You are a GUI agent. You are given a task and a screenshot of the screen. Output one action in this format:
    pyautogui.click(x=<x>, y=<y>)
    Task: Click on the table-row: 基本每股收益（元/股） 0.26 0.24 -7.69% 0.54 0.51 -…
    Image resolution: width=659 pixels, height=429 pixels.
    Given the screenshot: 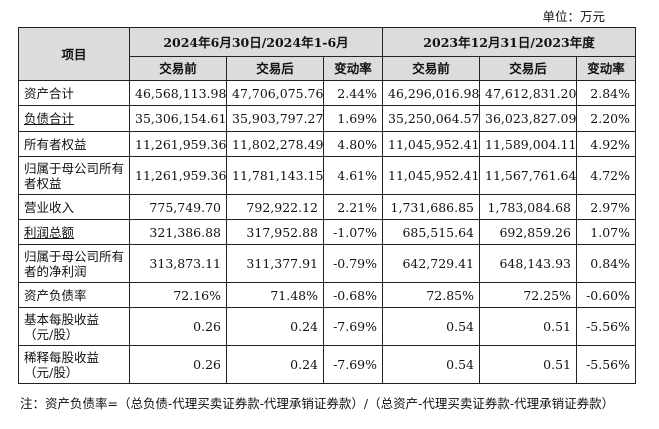 What is the action you would take?
    pyautogui.click(x=327, y=326)
    